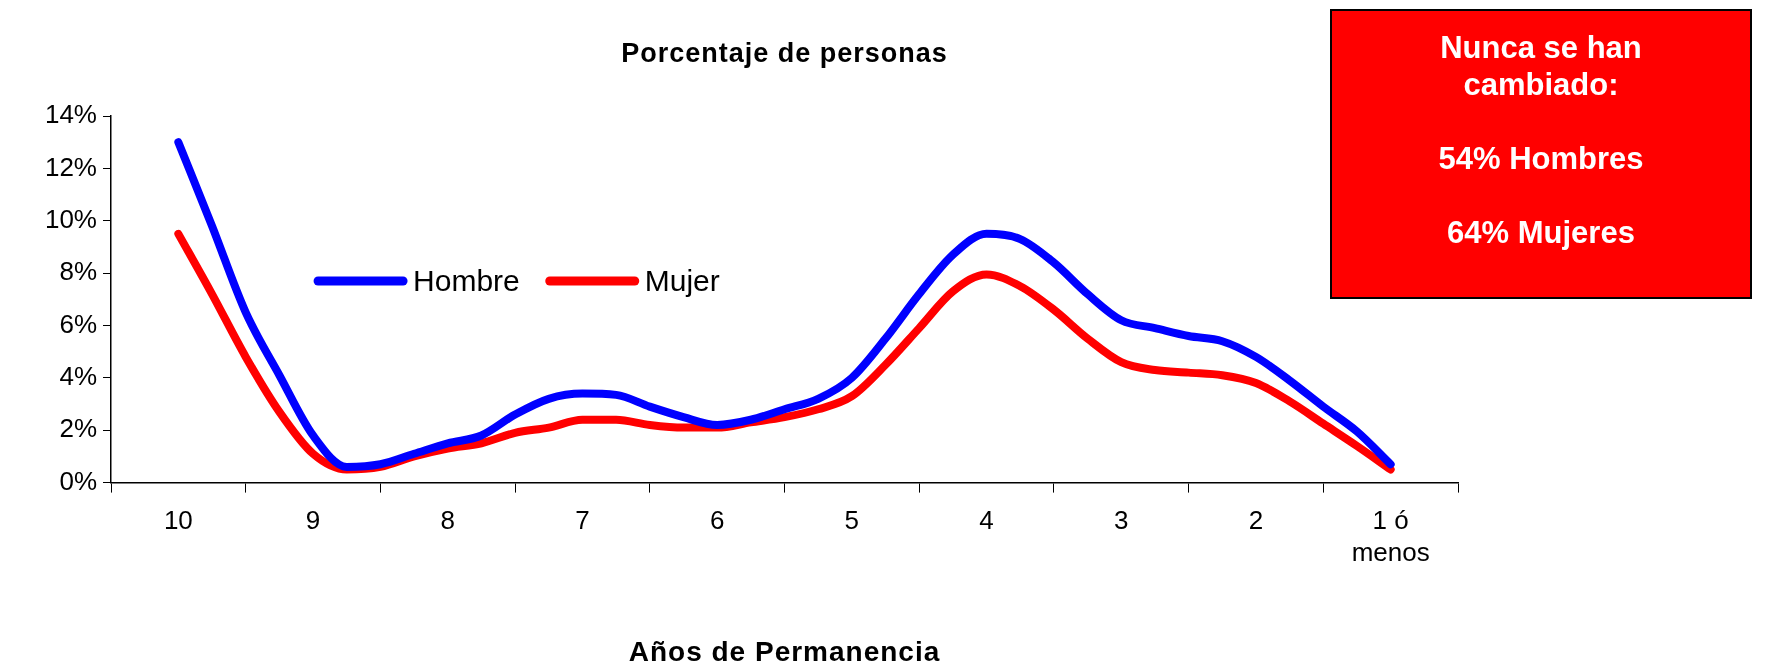  Describe the element at coordinates (582, 520) in the screenshot. I see `x-tick-label: 7` at that location.